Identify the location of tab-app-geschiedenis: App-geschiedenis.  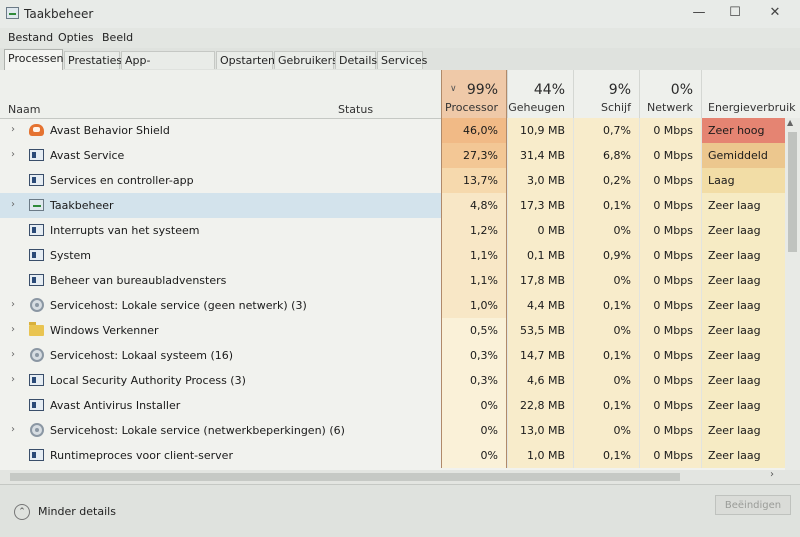
(168, 68).